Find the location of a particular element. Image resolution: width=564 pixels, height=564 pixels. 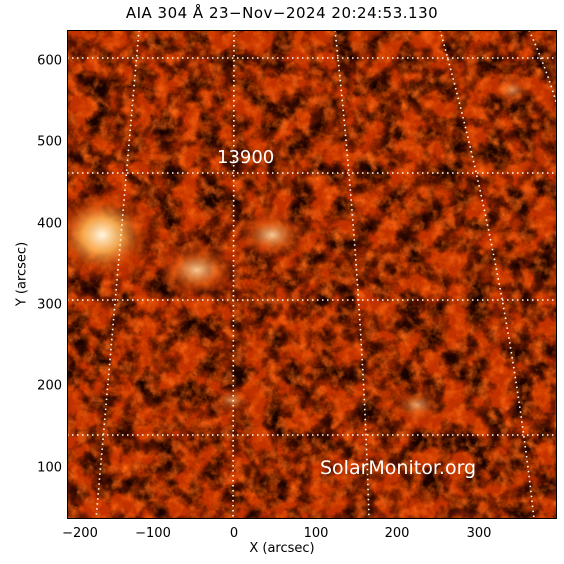

y-tick-label: 200 is located at coordinates (49, 386).